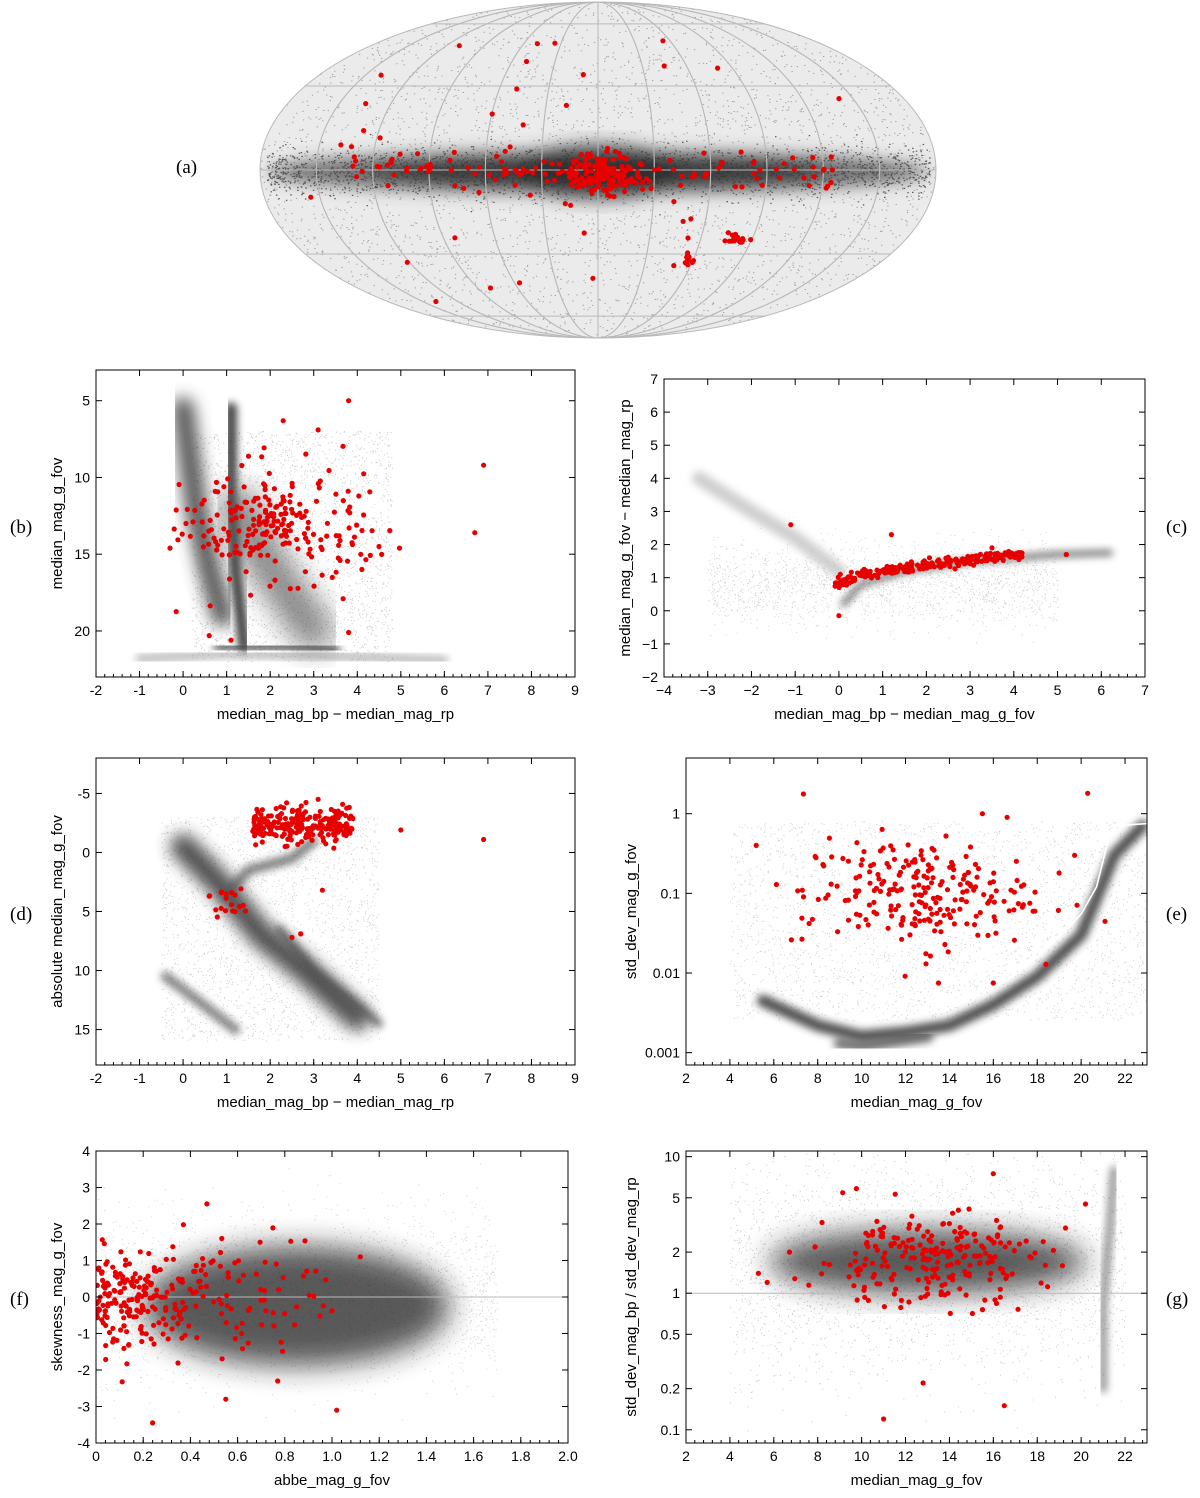 The height and width of the screenshot is (1498, 1200). What do you see at coordinates (959, 910) in the screenshot?
I see `trend-line-e` at bounding box center [959, 910].